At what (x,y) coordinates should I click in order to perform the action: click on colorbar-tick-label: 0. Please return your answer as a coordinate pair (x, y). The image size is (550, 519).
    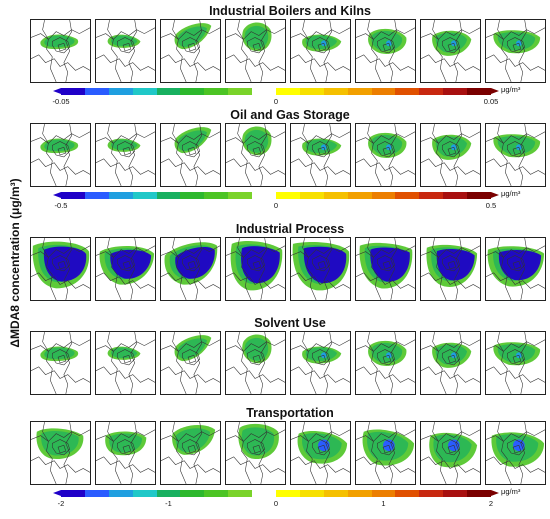
    Looking at the image, I should click on (276, 101).